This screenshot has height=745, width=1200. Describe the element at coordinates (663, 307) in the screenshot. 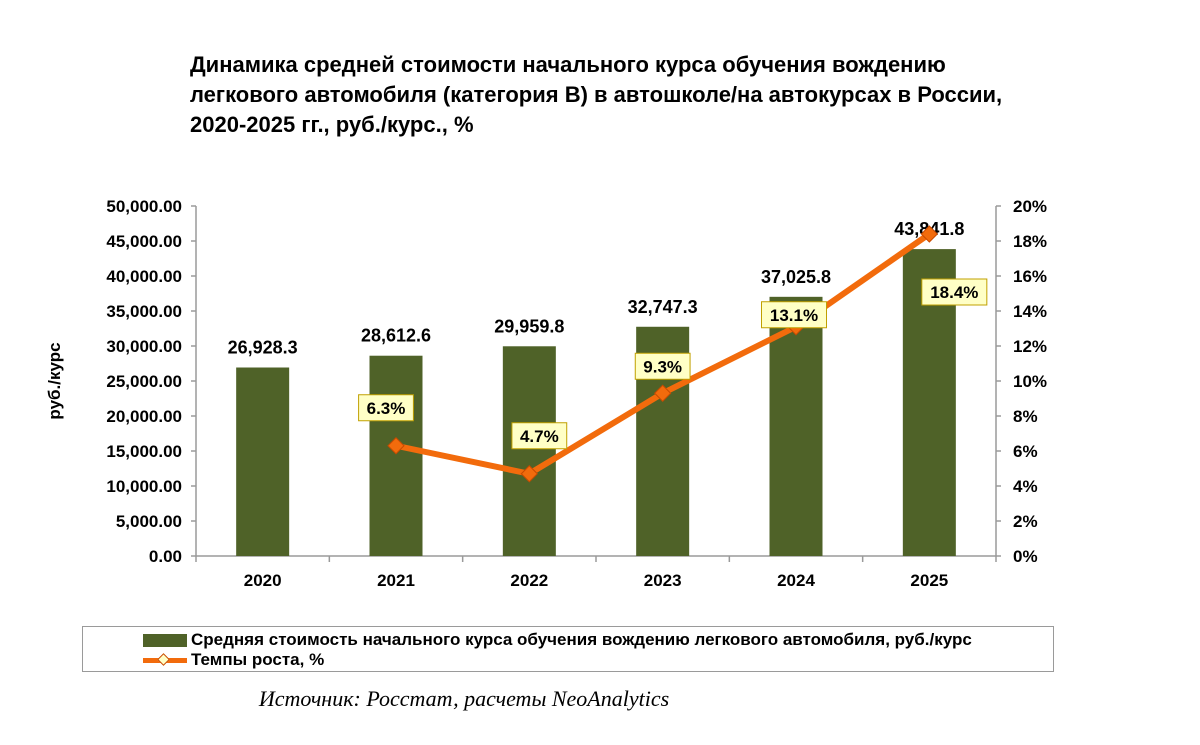

I see `bar-value-label: 32,747.3` at that location.